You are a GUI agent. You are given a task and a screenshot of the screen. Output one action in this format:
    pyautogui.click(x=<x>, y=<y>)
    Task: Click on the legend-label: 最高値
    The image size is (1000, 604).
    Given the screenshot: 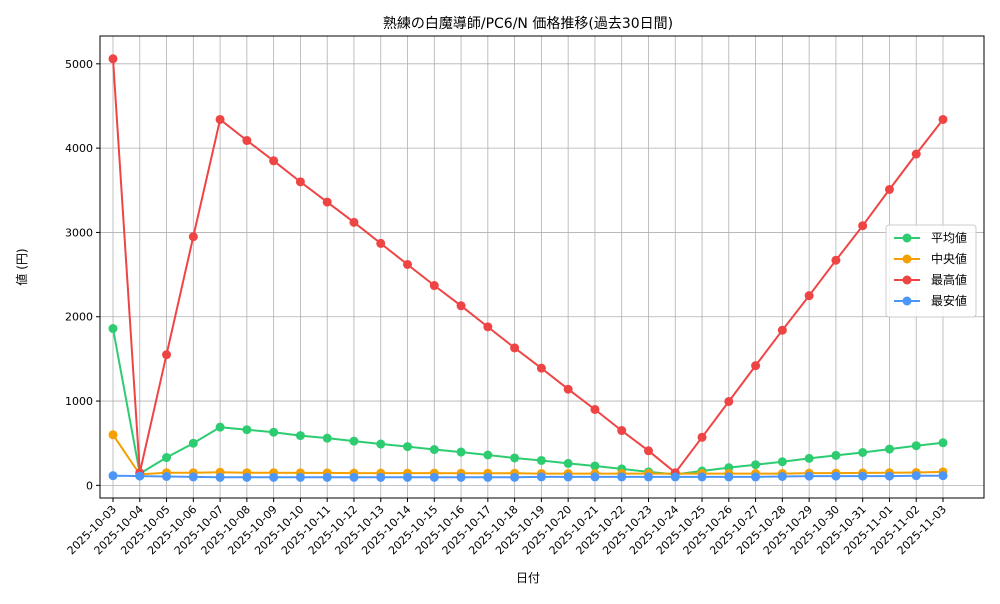 What is the action you would take?
    pyautogui.click(x=949, y=279)
    